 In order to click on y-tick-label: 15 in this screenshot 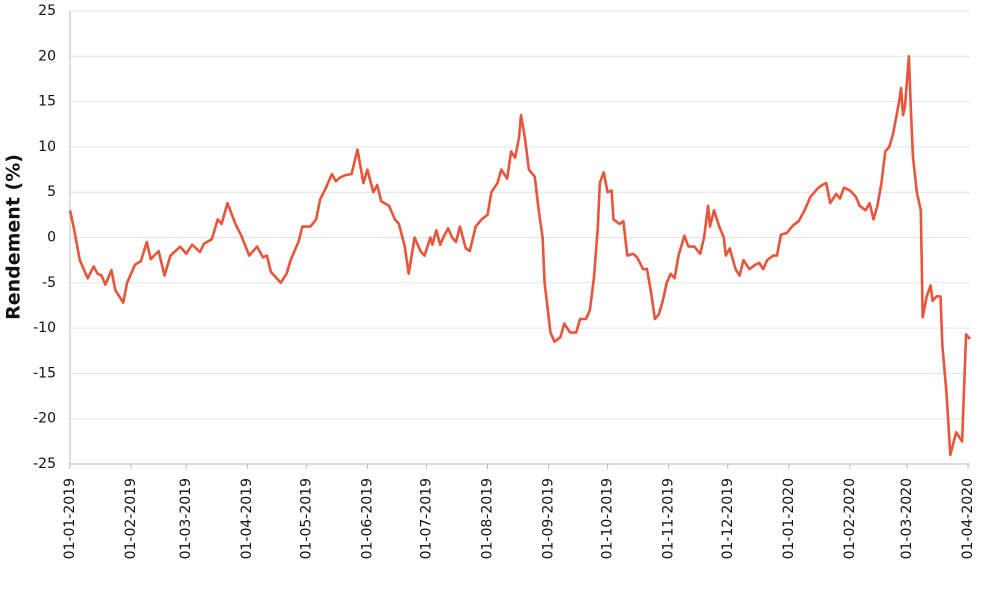, I will do `click(47, 102)`.